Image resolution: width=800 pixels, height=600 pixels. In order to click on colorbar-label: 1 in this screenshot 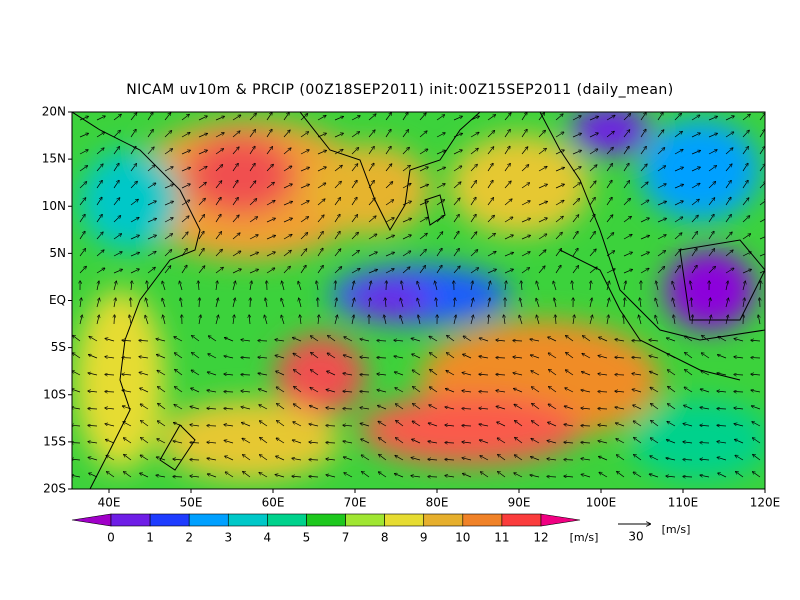, I will do `click(150, 538)`.